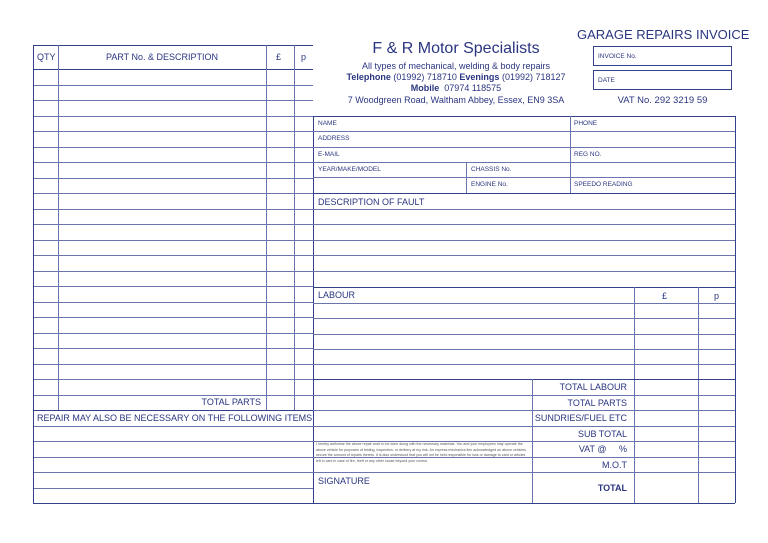 The height and width of the screenshot is (543, 768). I want to click on eve-label: Evenings, so click(479, 77).